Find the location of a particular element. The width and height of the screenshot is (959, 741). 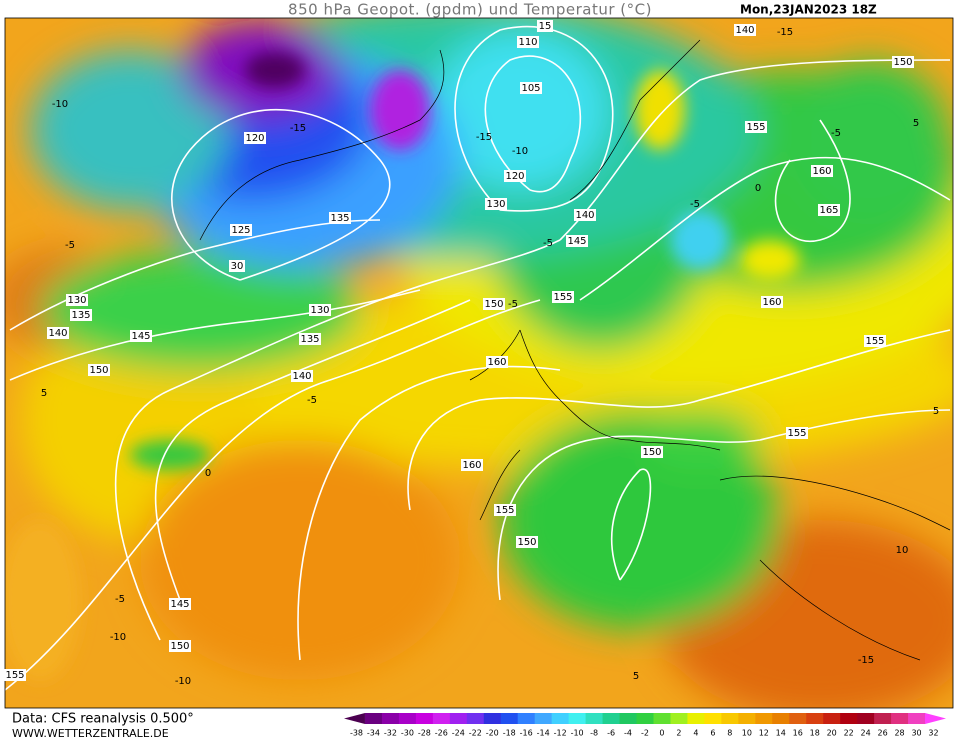

legend-label: 2 is located at coordinates (678, 733).